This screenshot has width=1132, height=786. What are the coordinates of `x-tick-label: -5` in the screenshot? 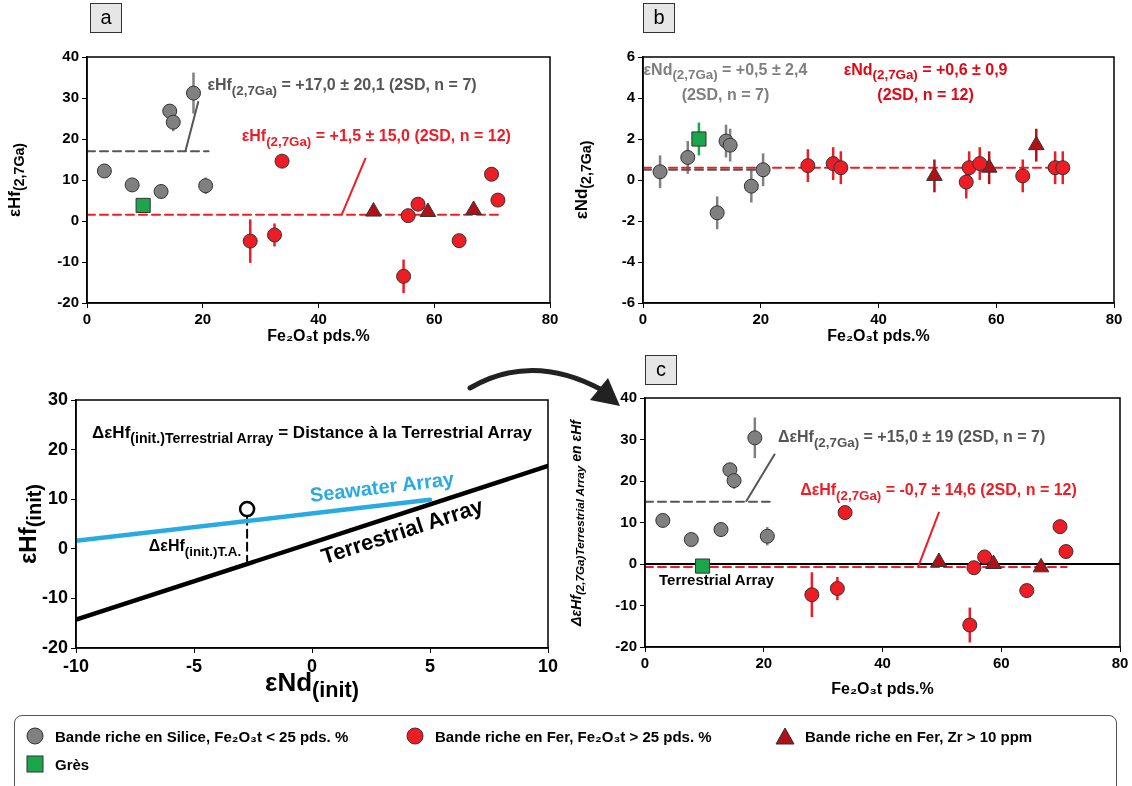 It's located at (194, 665).